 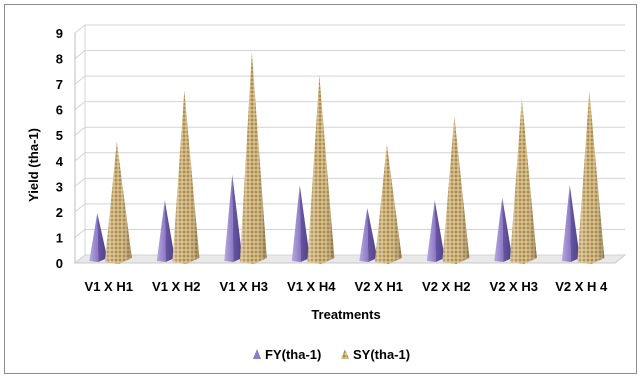 I want to click on legend-swatch-sy, so click(x=345, y=354).